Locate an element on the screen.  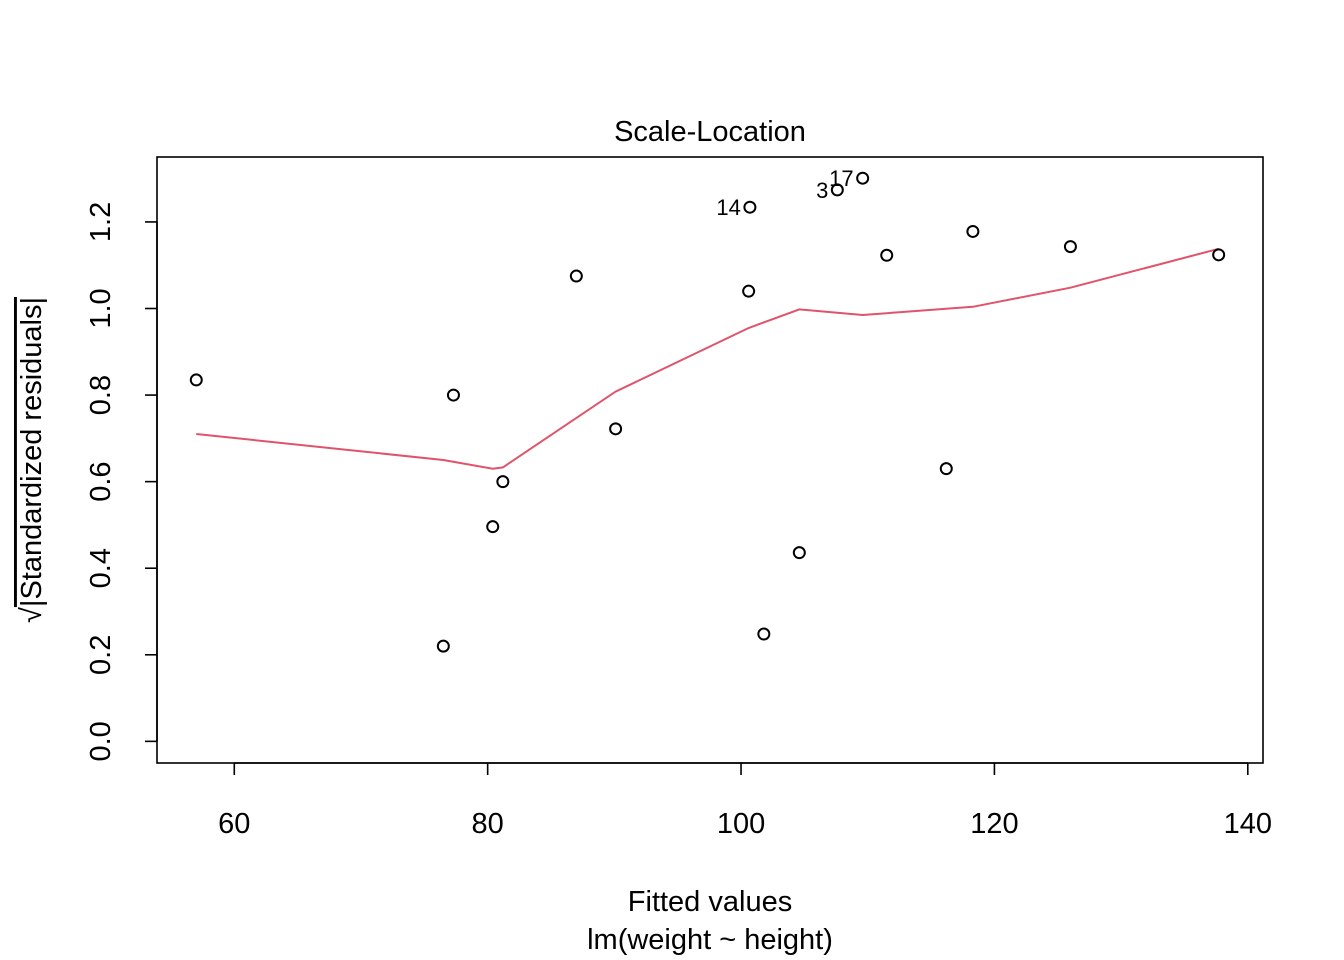
y-axis-label-radical: √ is located at coordinates (32, 615).